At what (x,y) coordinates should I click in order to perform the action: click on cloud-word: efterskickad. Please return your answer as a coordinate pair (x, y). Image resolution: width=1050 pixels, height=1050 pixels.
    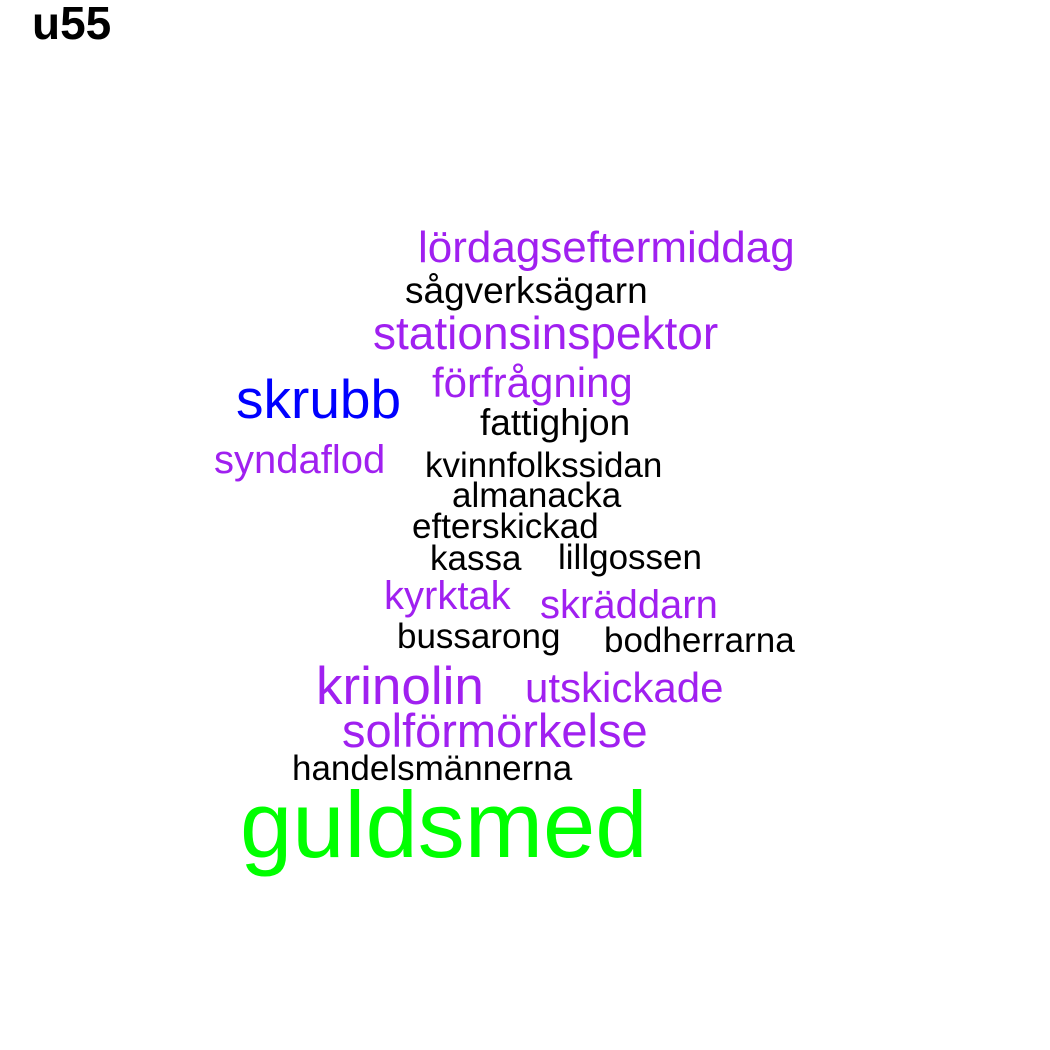
    Looking at the image, I should click on (505, 526).